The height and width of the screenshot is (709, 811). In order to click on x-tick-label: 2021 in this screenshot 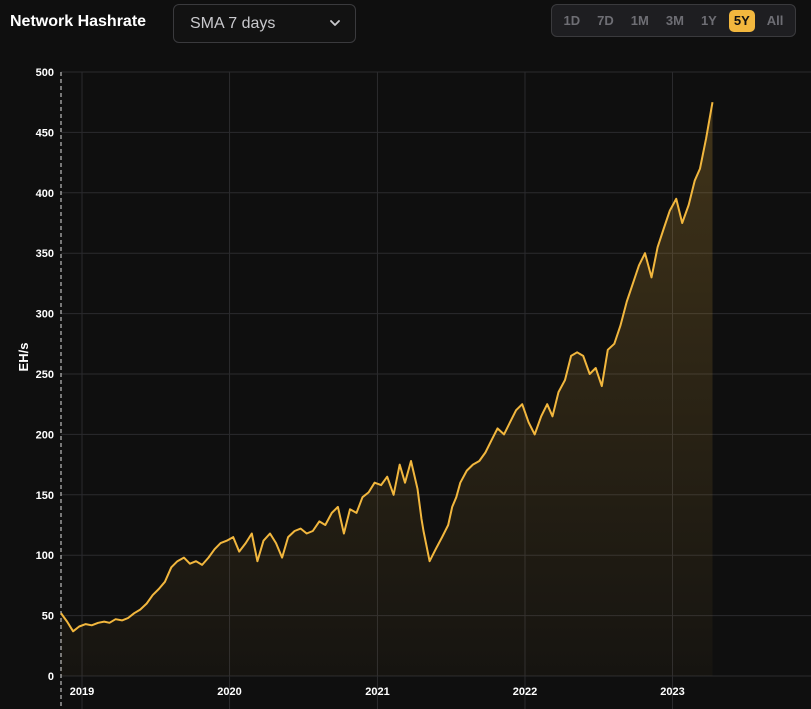, I will do `click(377, 692)`.